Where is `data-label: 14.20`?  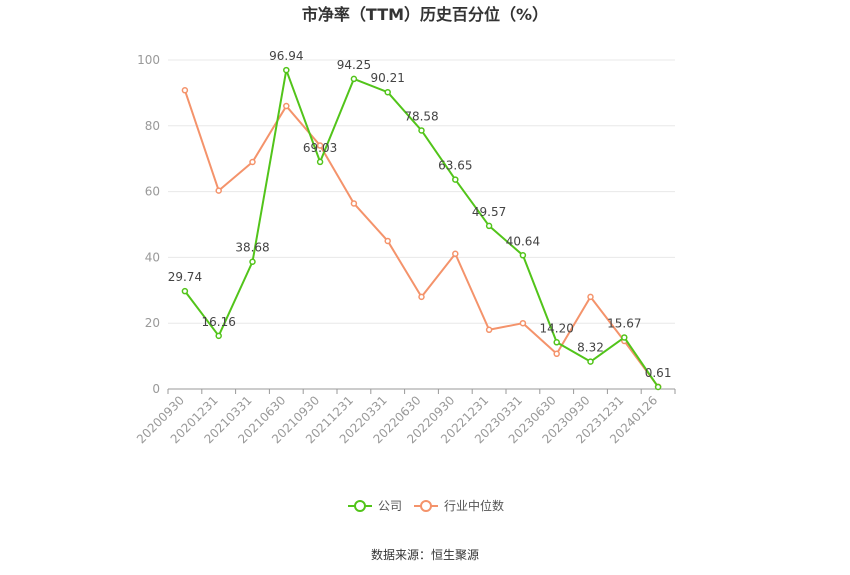 data-label: 14.20 is located at coordinates (557, 328).